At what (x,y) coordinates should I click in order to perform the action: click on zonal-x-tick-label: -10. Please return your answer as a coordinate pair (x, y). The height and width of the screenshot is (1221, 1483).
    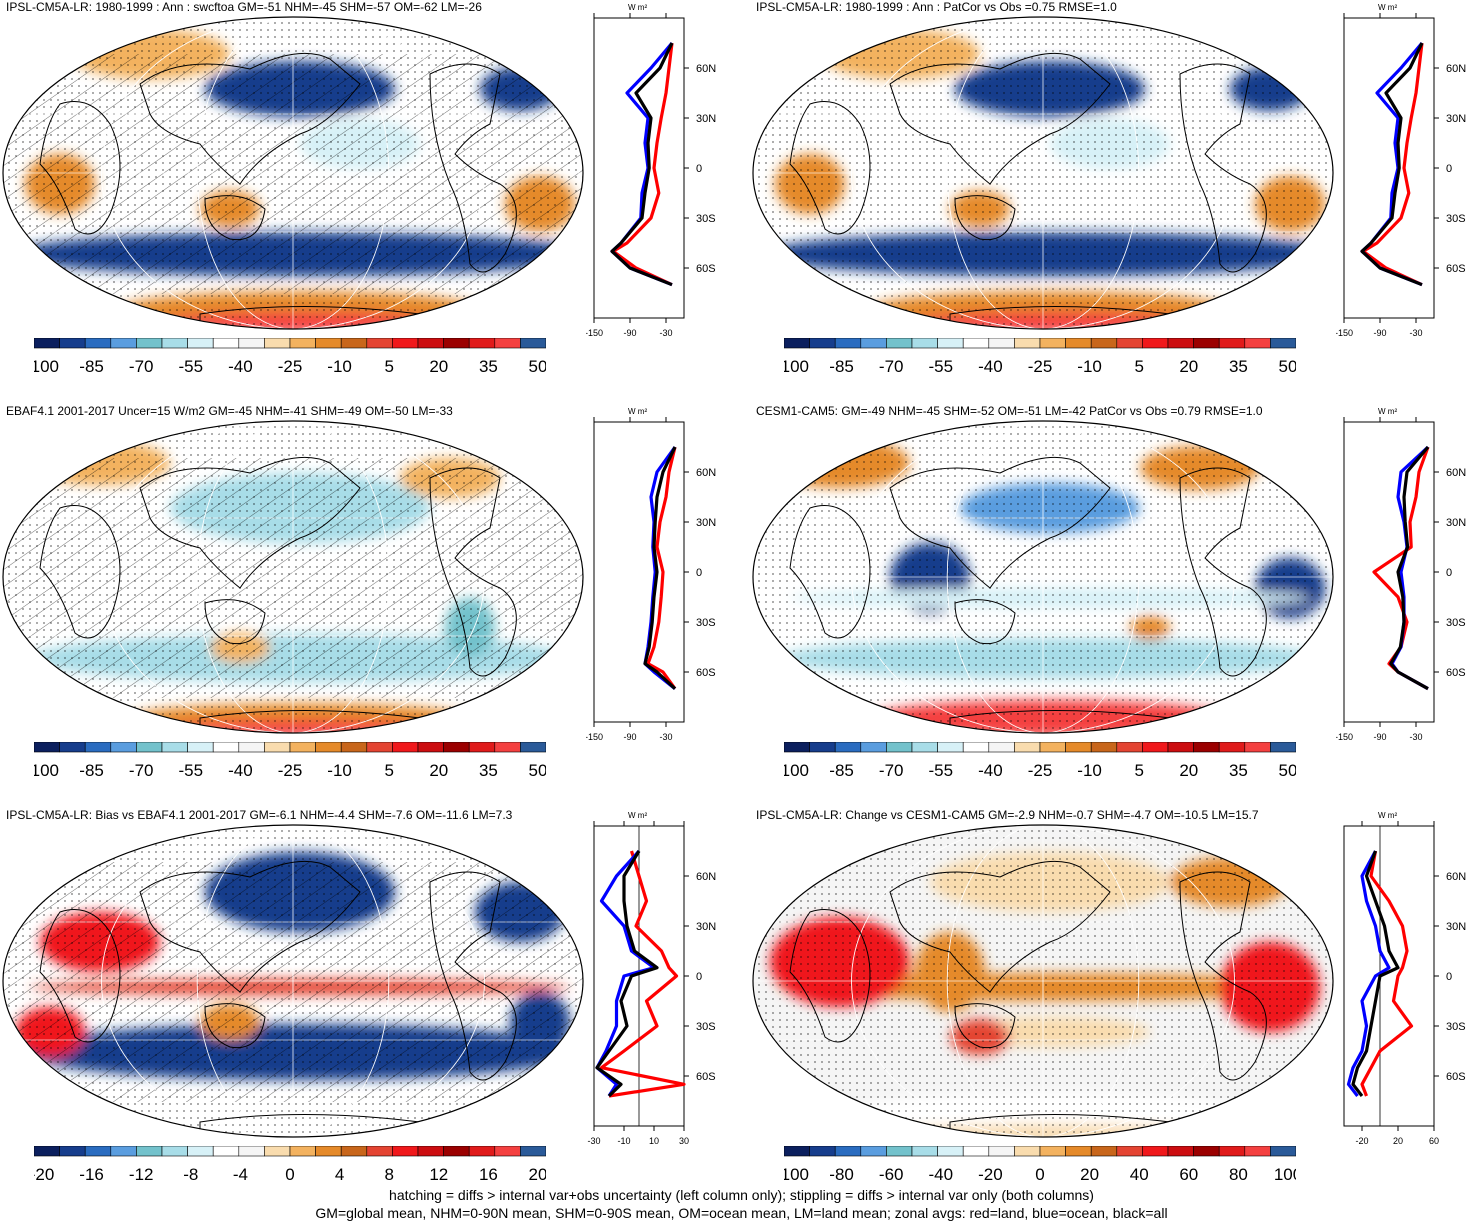
    Looking at the image, I should click on (623, 1141).